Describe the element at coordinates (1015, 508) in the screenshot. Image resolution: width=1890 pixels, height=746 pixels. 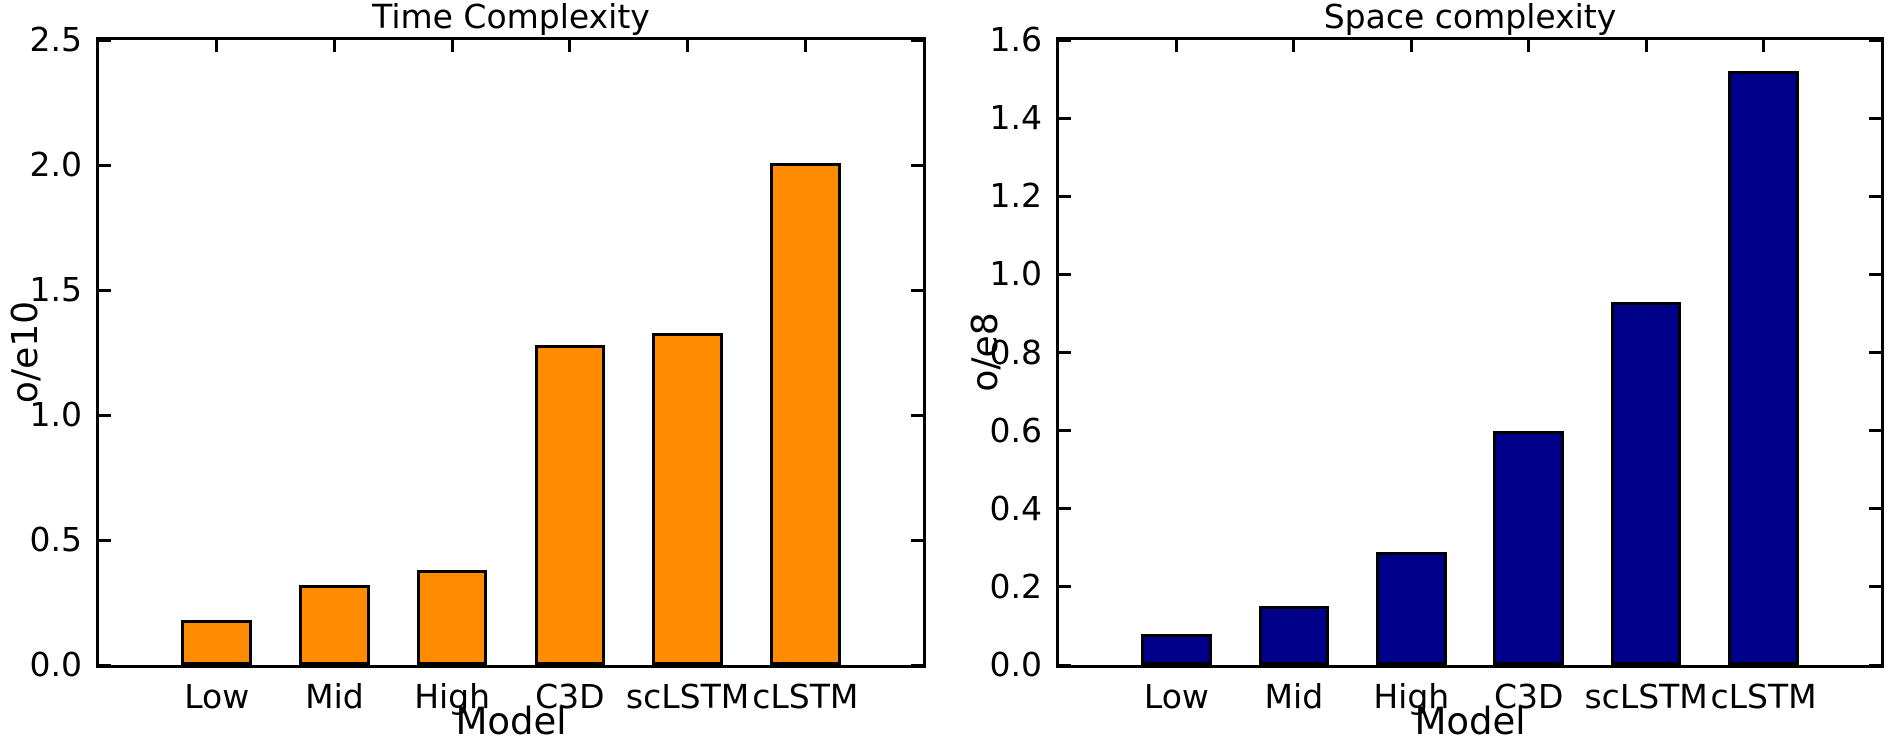
I see `y-tick-label: 0.4` at that location.